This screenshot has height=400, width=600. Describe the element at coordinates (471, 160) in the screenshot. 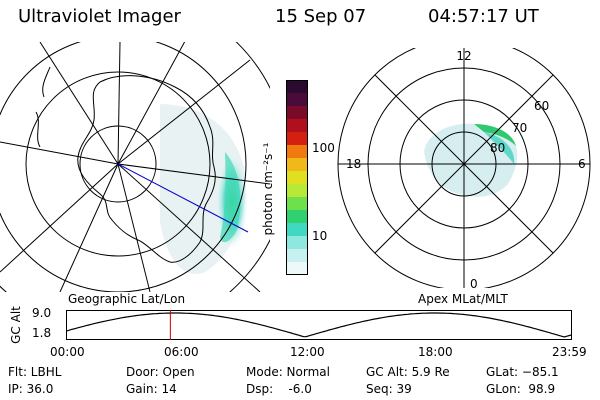

I see `uv-emission-patch` at that location.